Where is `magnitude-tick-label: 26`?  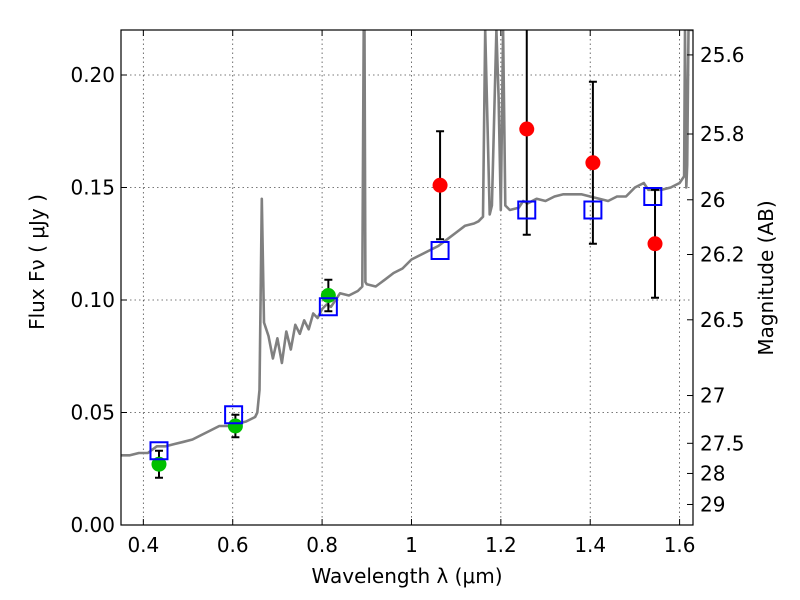 magnitude-tick-label: 26 is located at coordinates (712, 200).